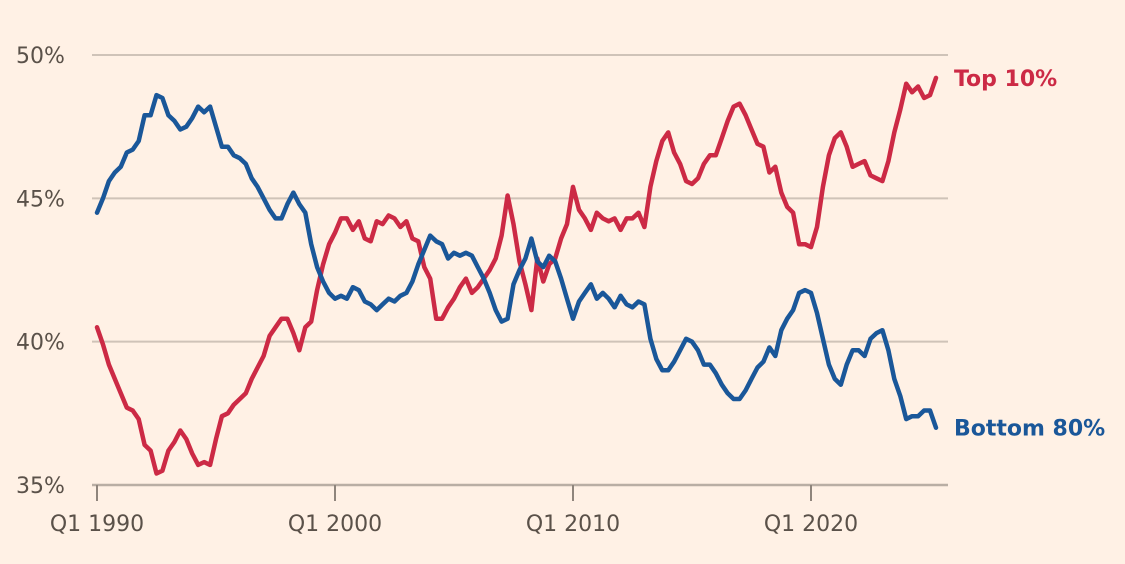  What do you see at coordinates (335, 524) in the screenshot?
I see `x-tick-label: Q1 2000` at bounding box center [335, 524].